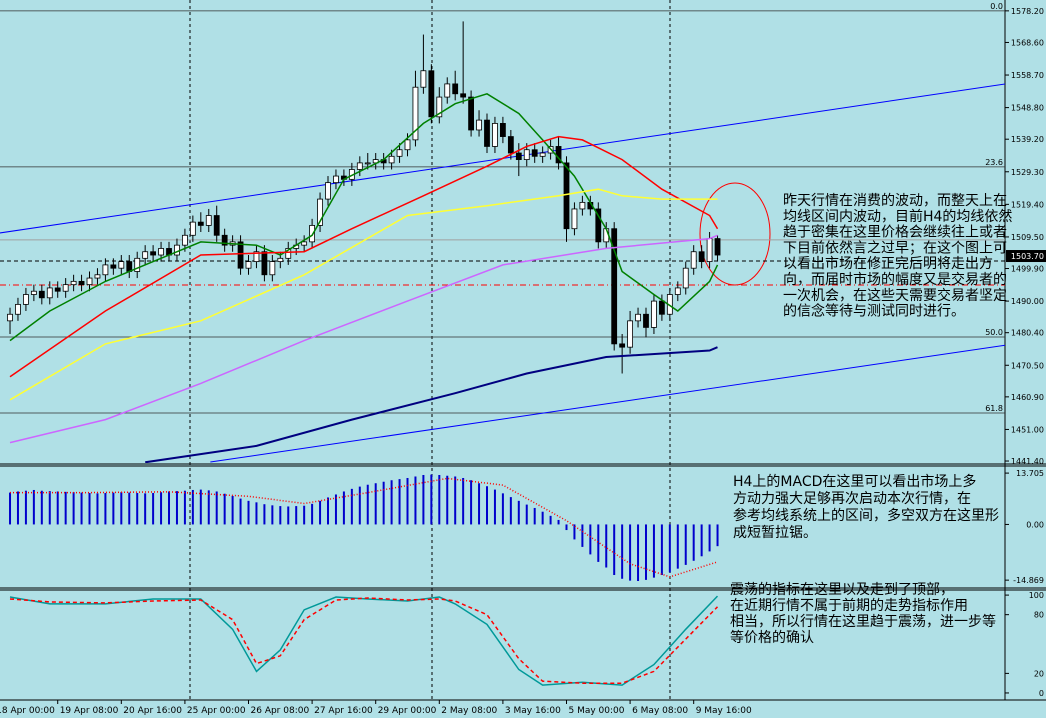  Describe the element at coordinates (1027, 42) in the screenshot. I see `y-tick-label: 1568.60` at that location.